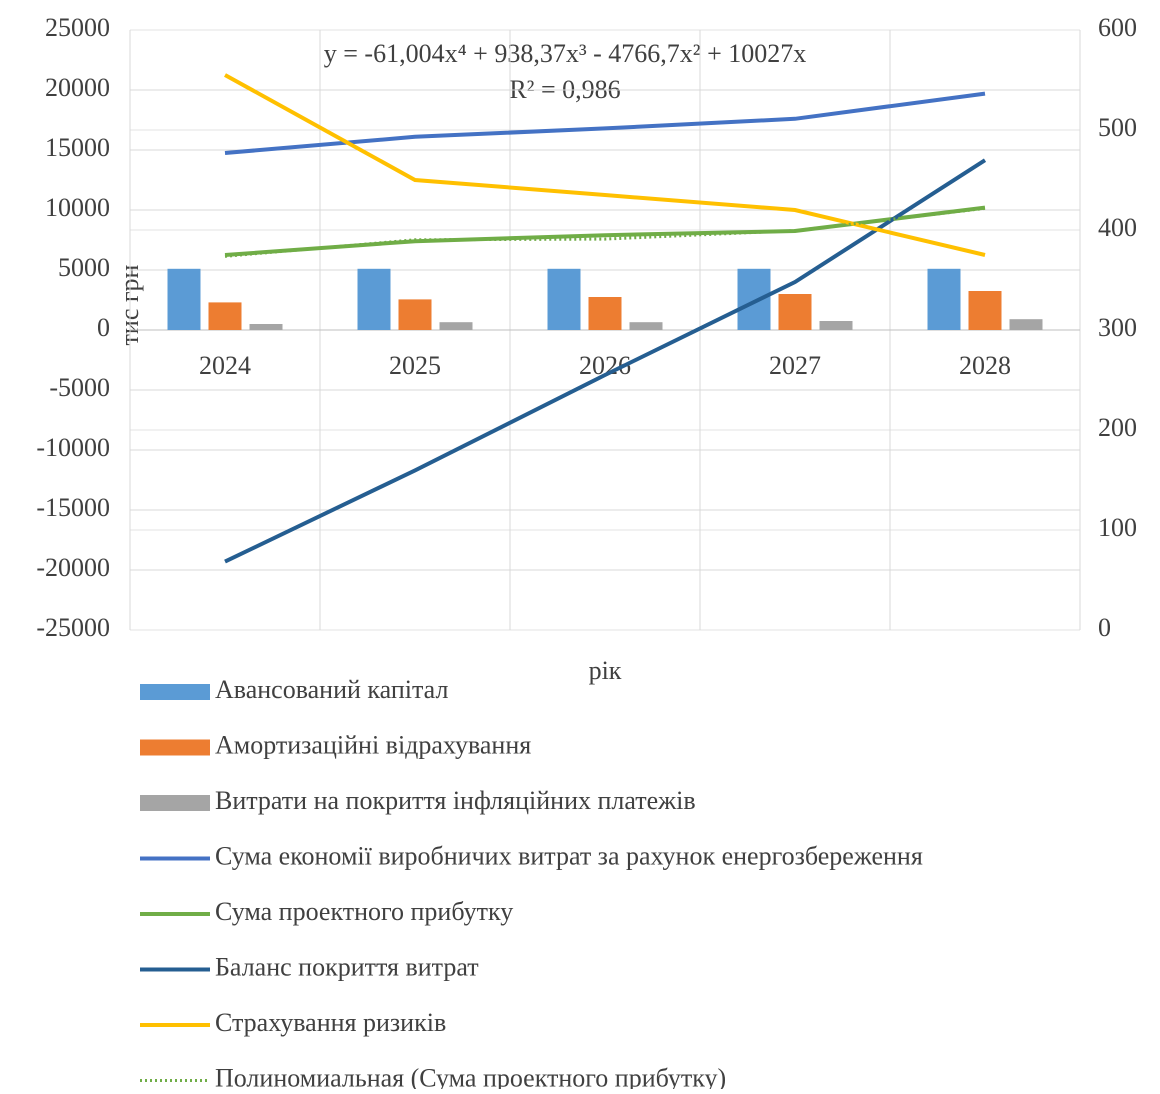 The image size is (1160, 1094). What do you see at coordinates (77, 87) in the screenshot?
I see `y-tick-label: 20000` at bounding box center [77, 87].